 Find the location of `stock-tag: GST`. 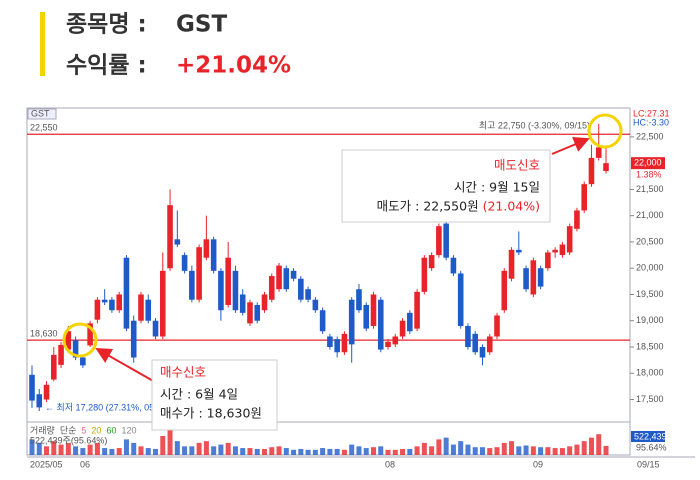

stock-tag: GST is located at coordinates (40, 113).